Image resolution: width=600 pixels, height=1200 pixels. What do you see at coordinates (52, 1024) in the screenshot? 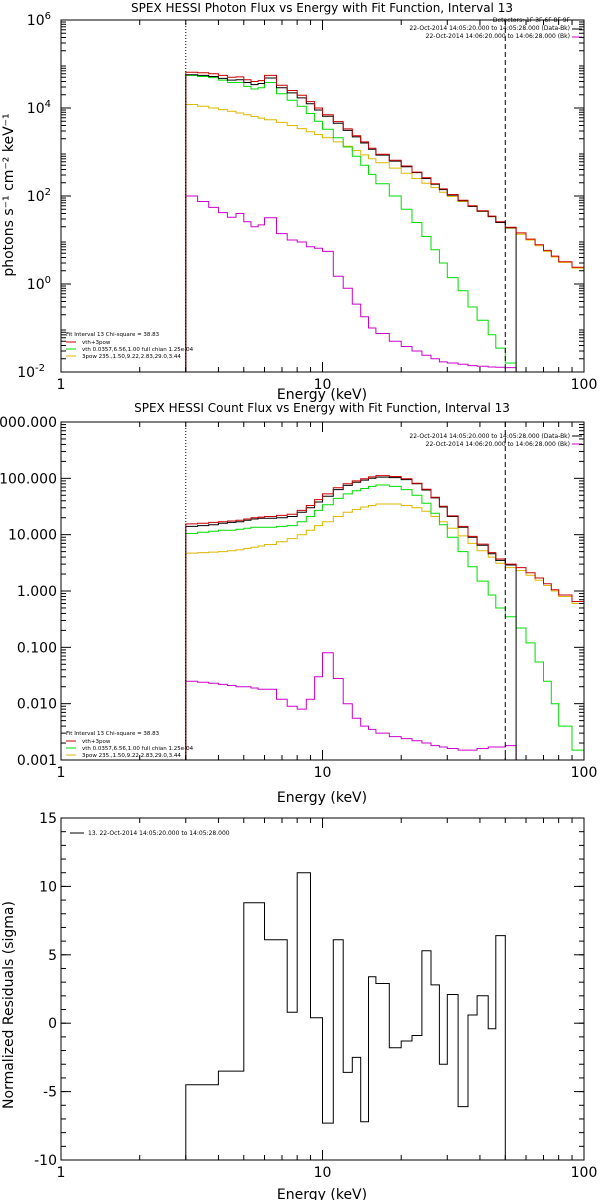
I see `residual-y-tick-label: 0` at bounding box center [52, 1024].